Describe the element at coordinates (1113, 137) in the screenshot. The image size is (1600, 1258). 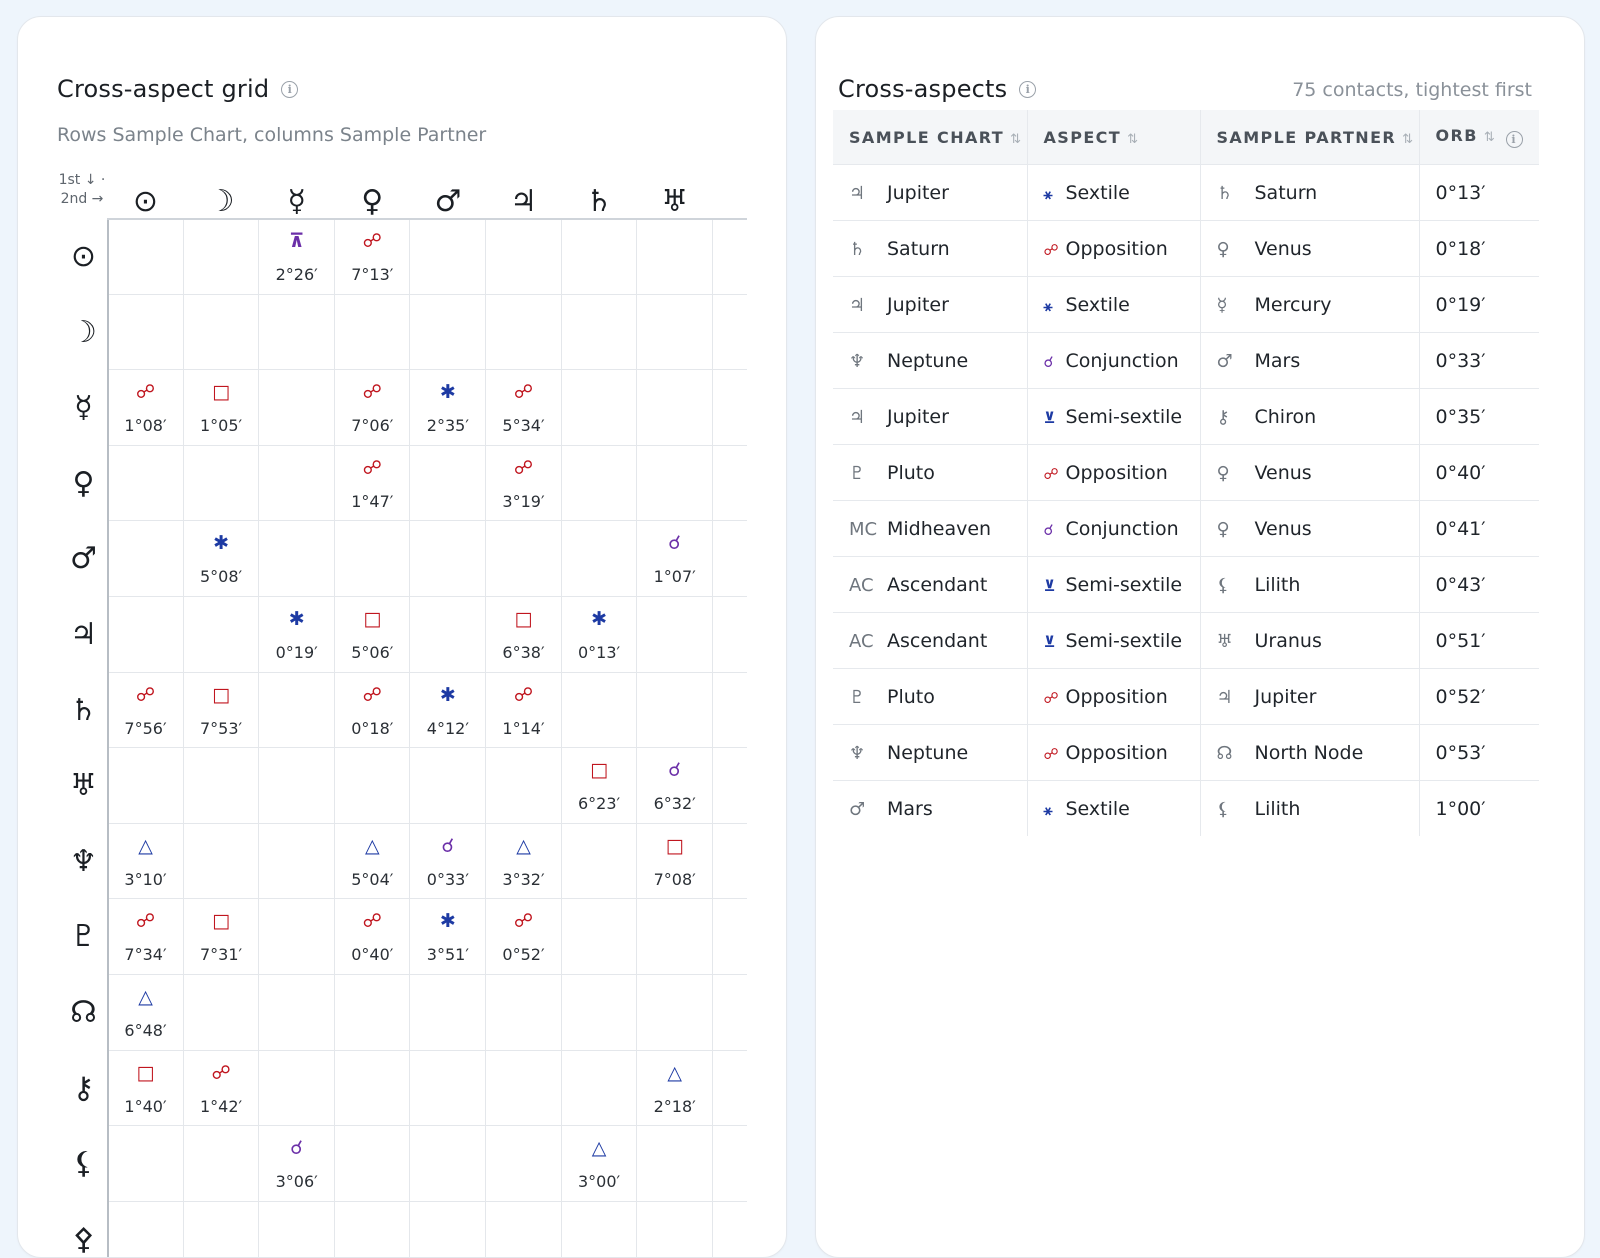
I see `column-header-aspect: ASPECT ⇅` at that location.